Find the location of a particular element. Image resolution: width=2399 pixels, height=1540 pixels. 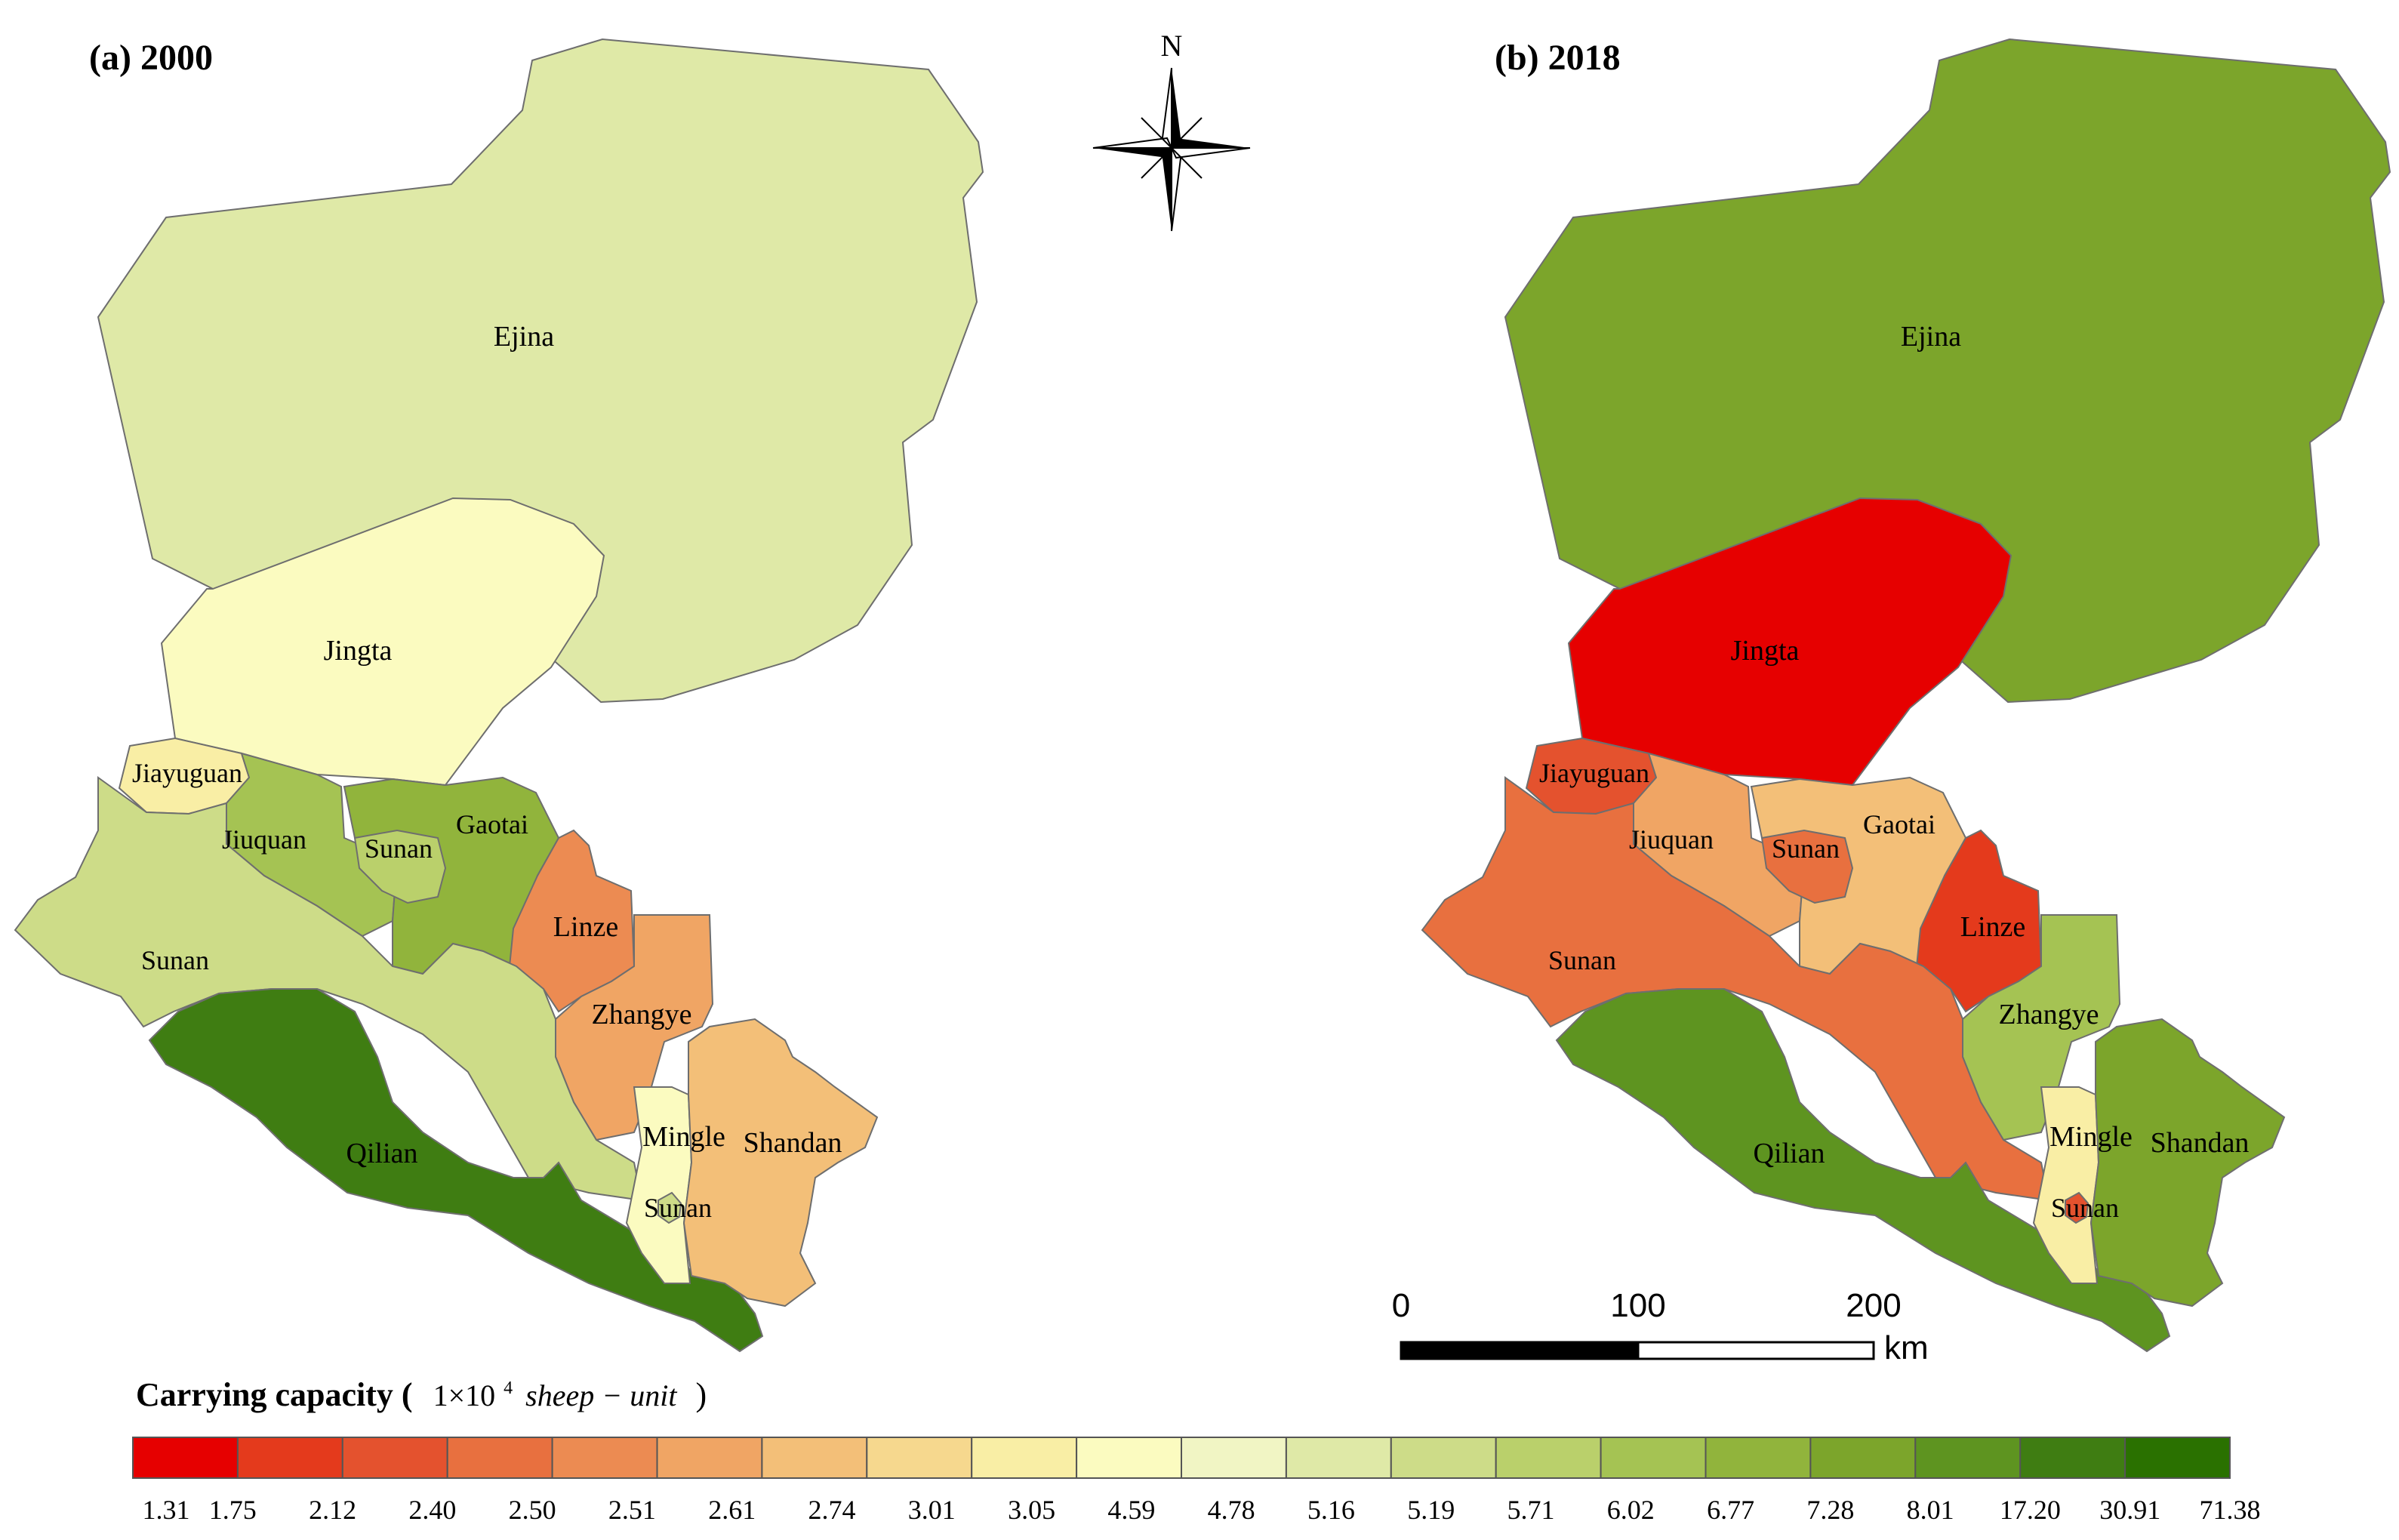

legend-tick-label: 4.78 is located at coordinates (1231, 1510).